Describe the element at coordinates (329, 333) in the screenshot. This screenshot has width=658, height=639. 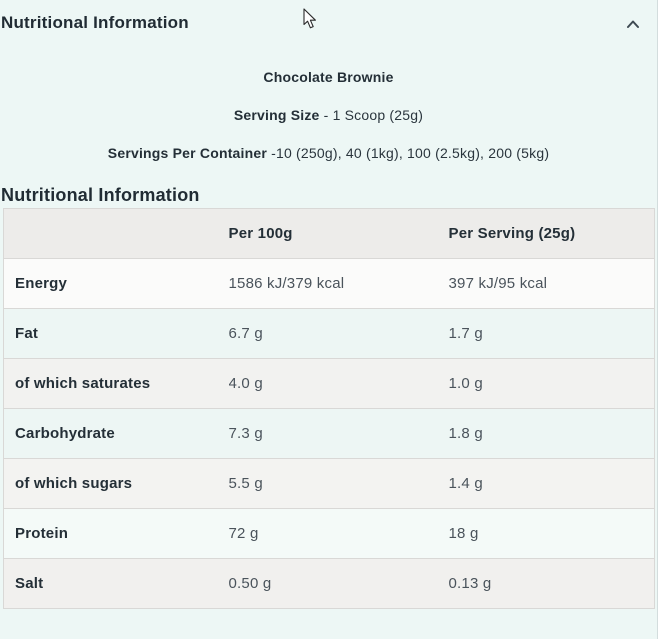
I see `table-row: Fat 6.7 g 1.7 g` at that location.